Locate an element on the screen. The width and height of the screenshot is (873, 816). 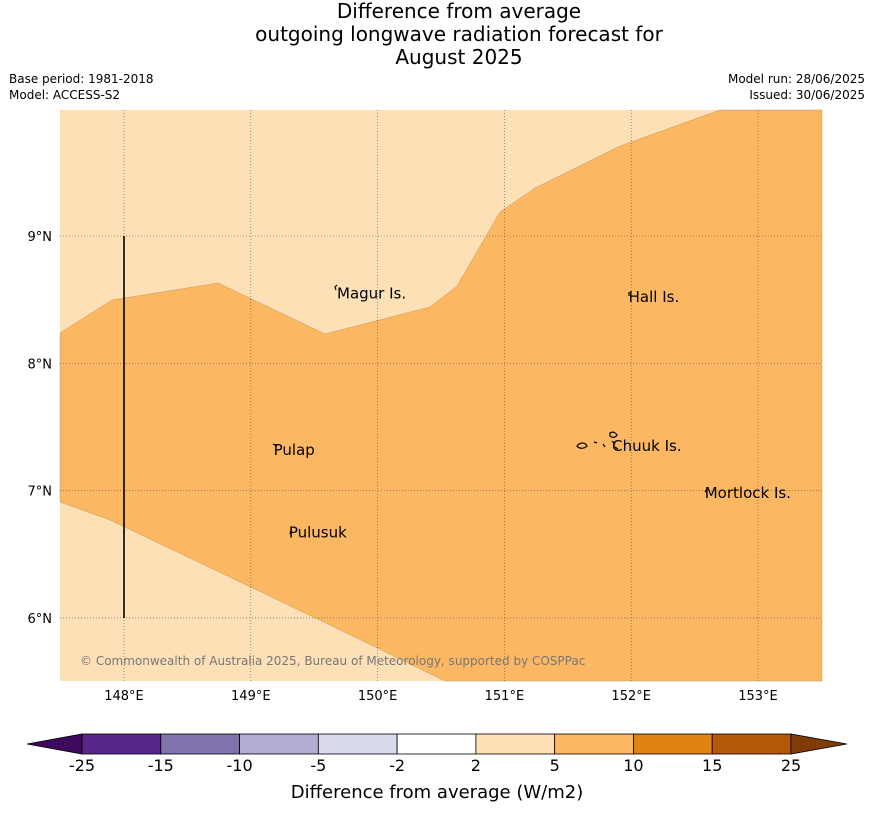
title-line-2: outgoing longwave radiation forecast for is located at coordinates (459, 34).